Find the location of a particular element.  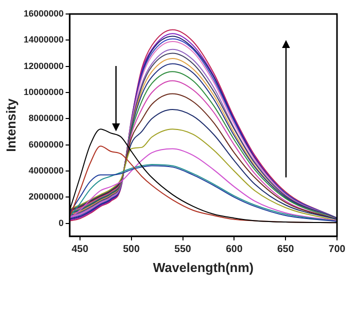

x-tick-label: 550 is located at coordinates (183, 250).